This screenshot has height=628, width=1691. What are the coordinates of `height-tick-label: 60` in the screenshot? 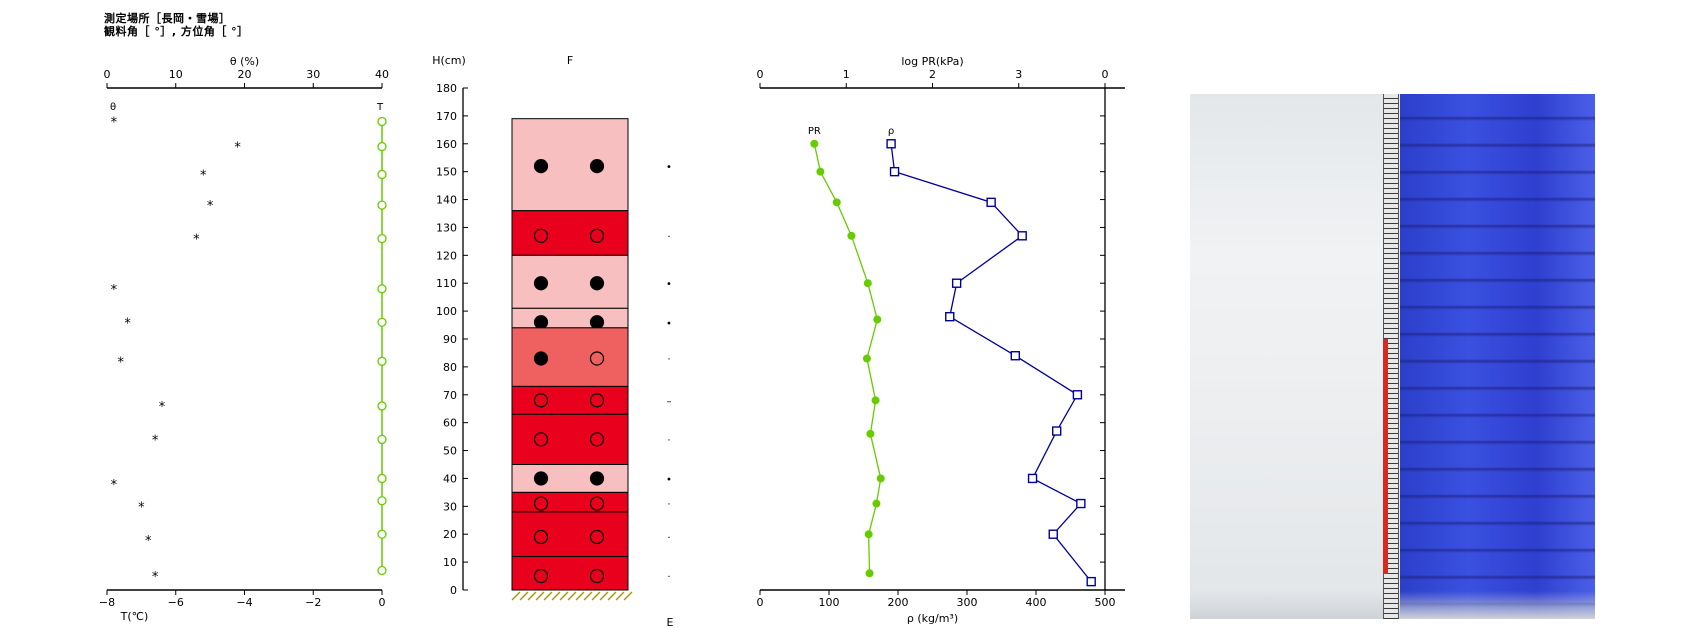 It's located at (450, 423).